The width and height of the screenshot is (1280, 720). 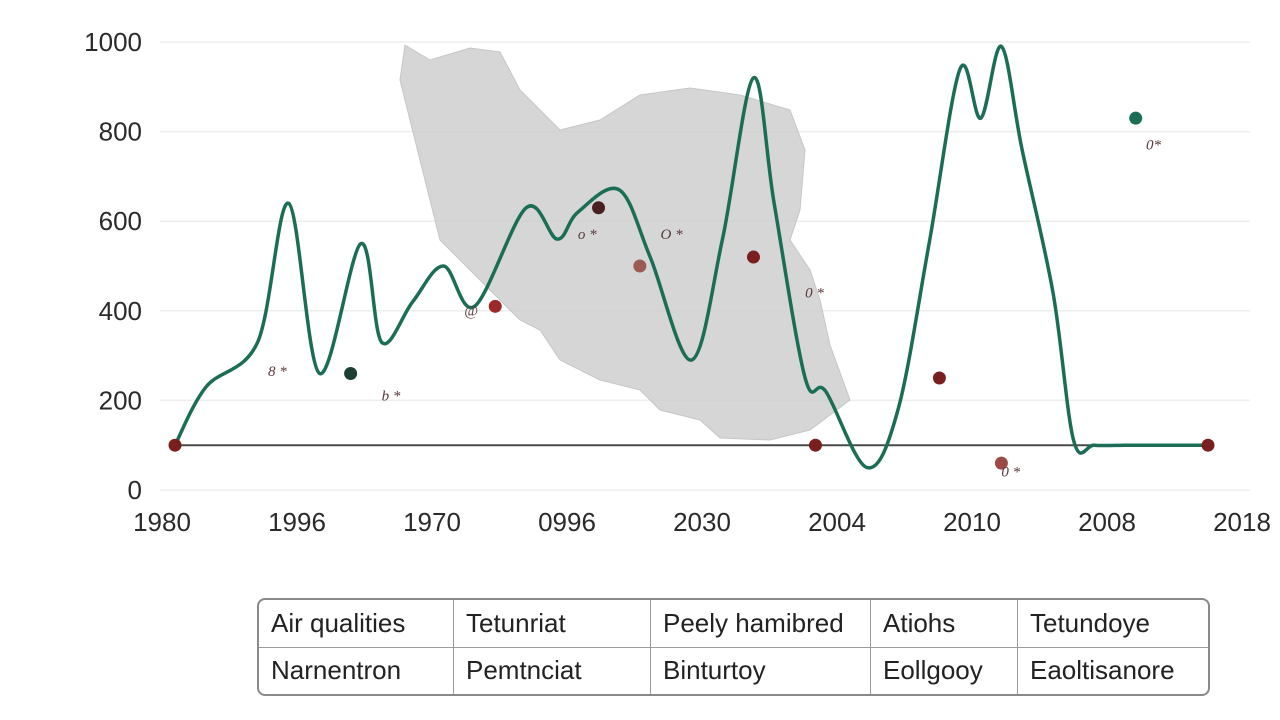 I want to click on annotation-label: @, so click(x=471, y=311).